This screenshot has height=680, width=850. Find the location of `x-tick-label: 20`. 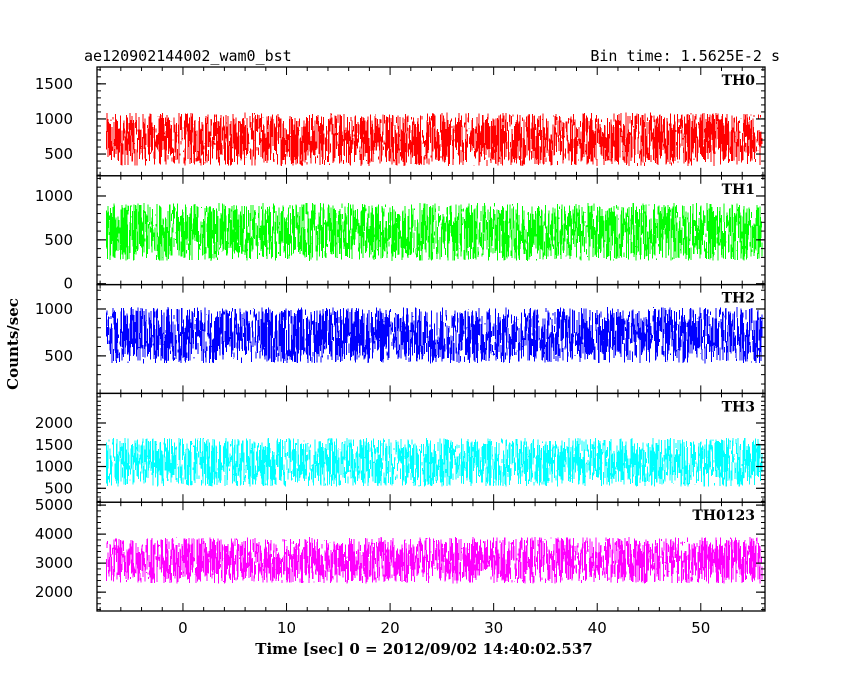

x-tick-label: 20 is located at coordinates (390, 628).